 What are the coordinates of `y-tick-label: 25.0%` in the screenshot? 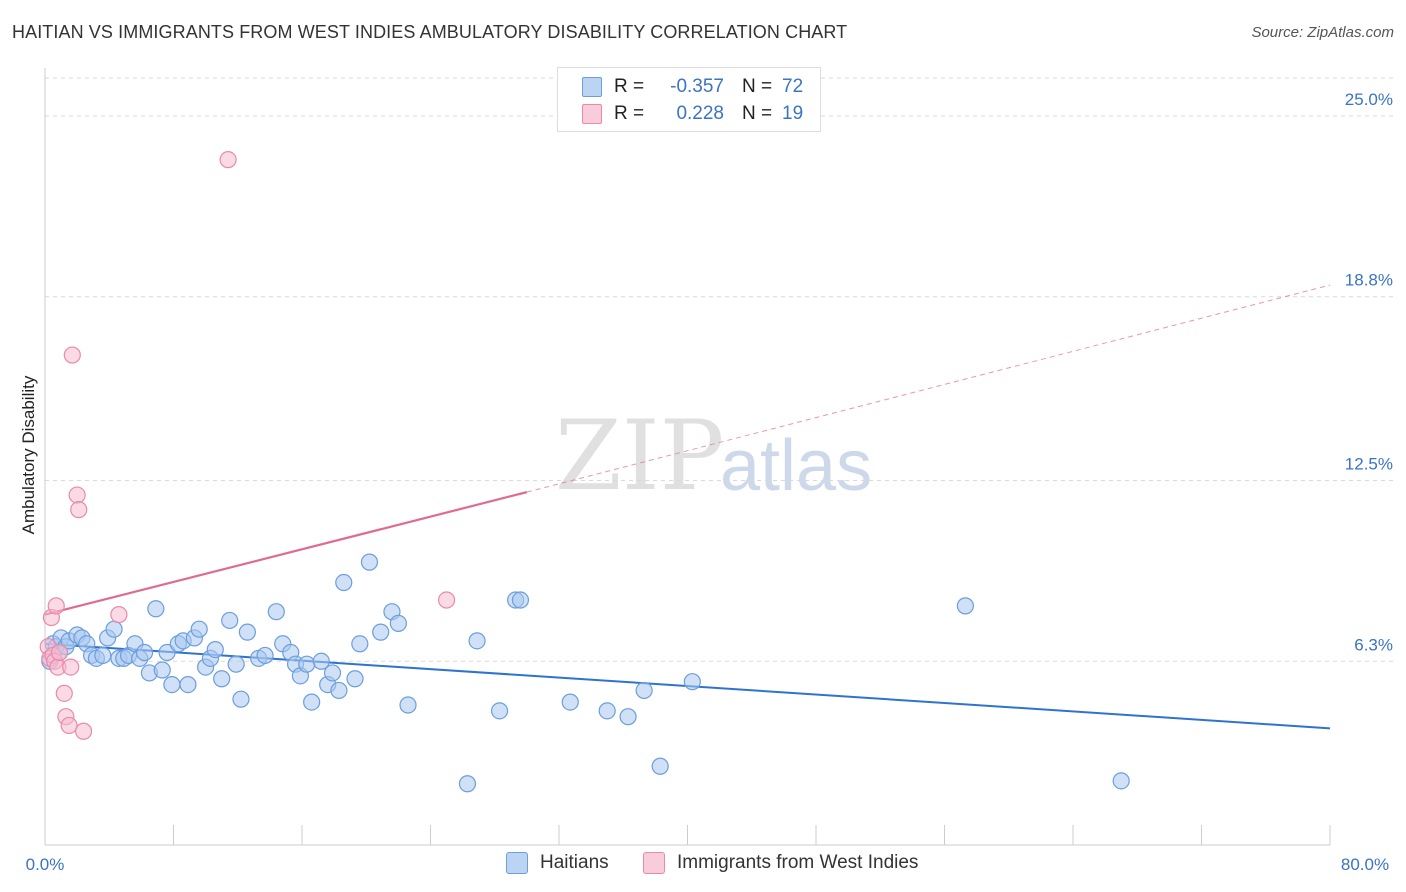 It's located at (1369, 99).